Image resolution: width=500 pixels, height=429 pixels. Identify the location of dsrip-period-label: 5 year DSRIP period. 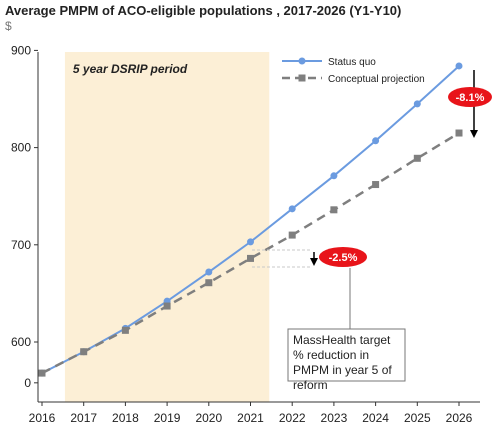
(130, 69).